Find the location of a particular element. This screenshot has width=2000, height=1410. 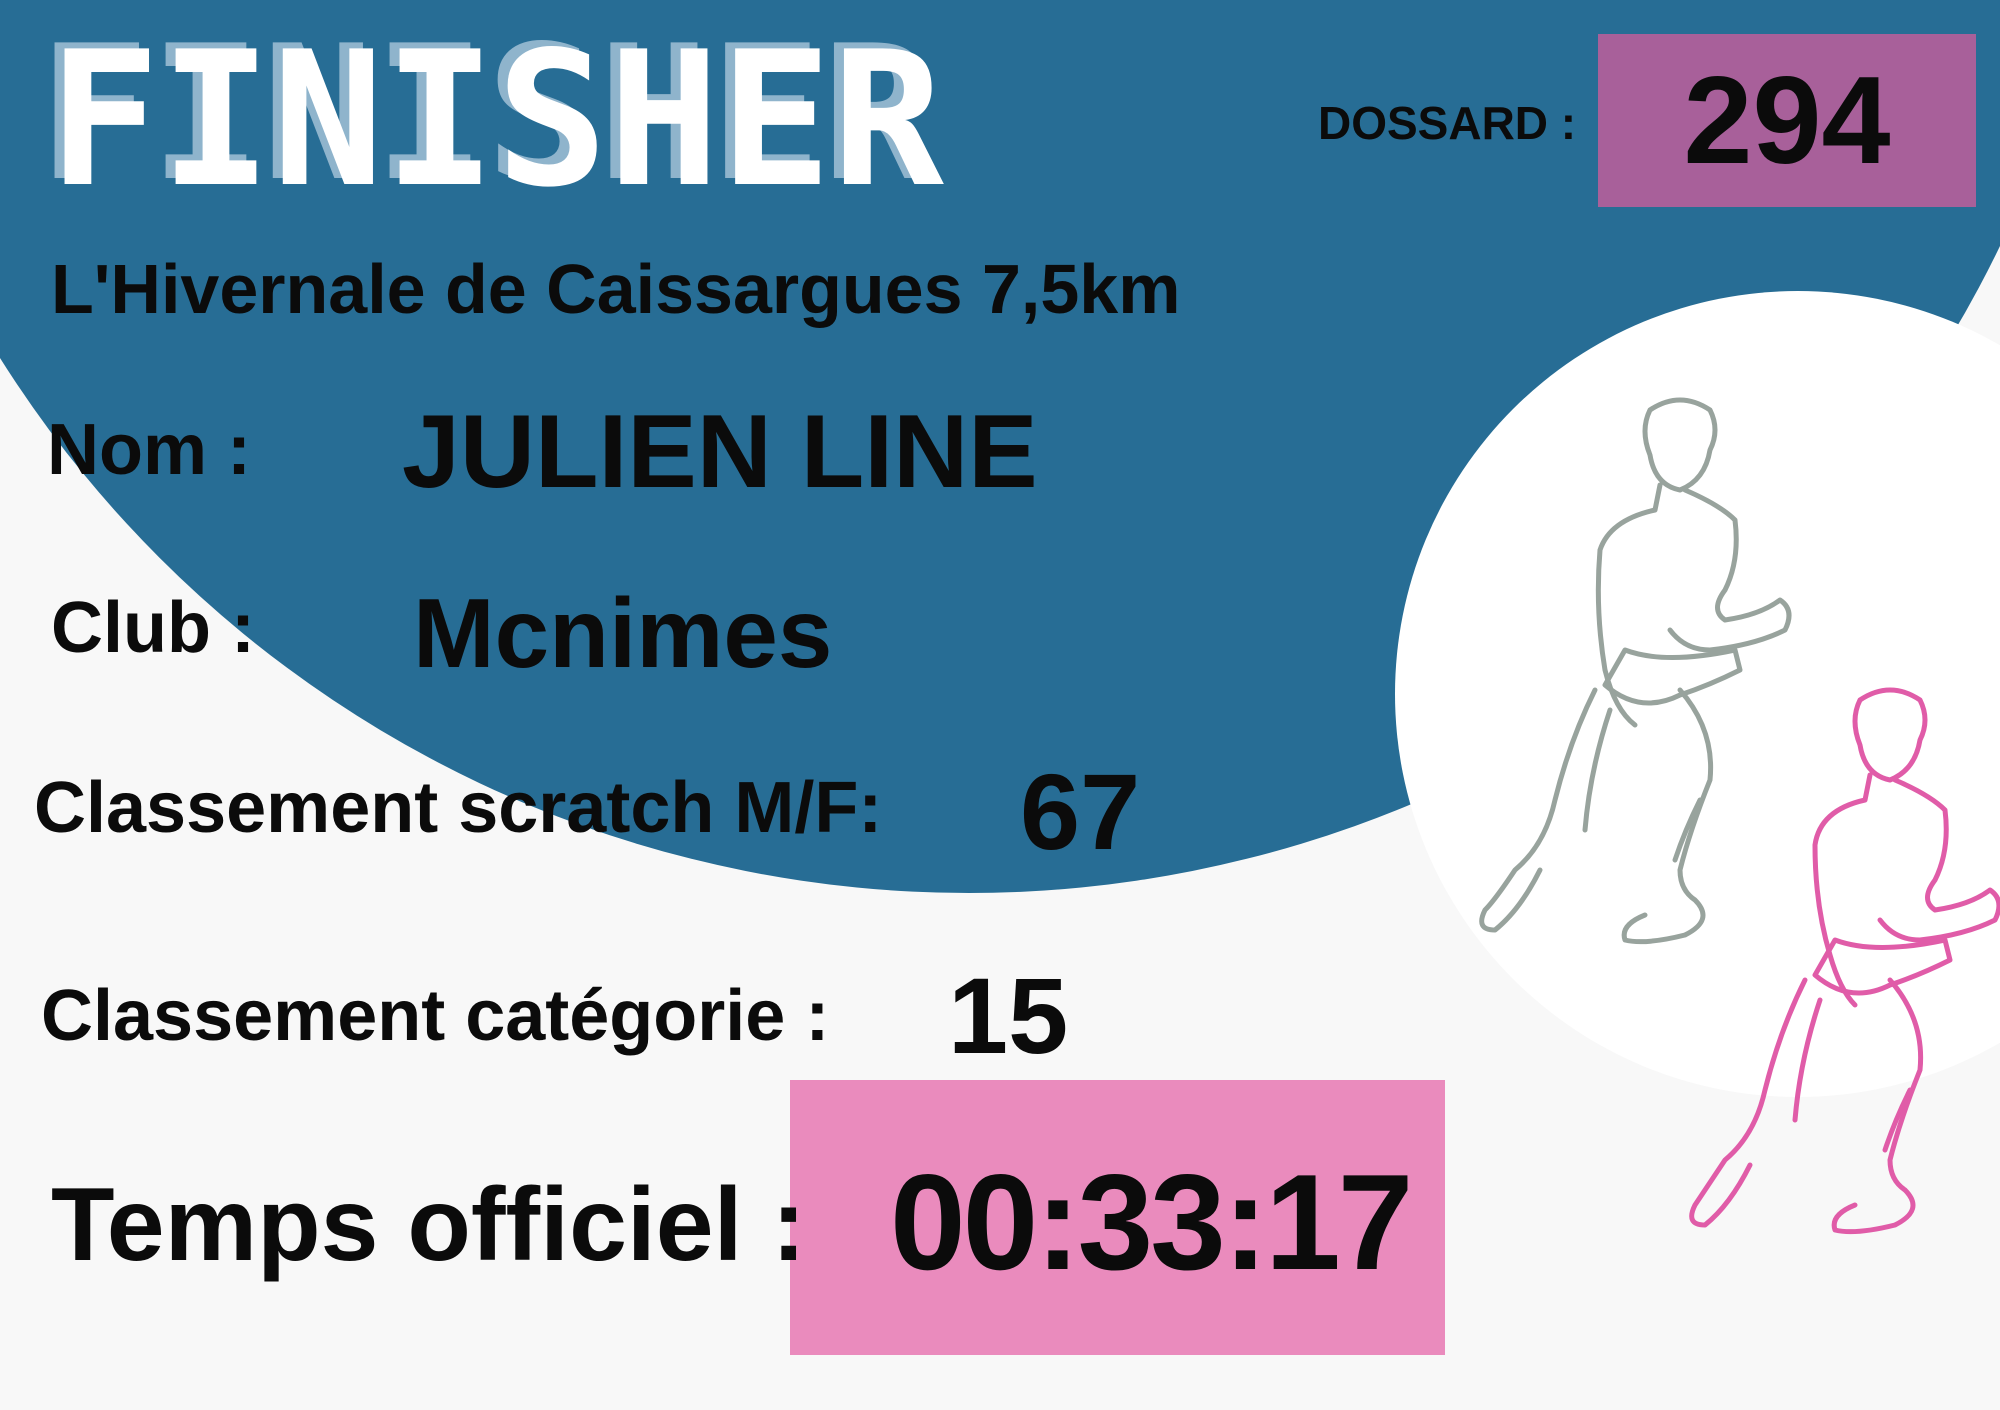

runner-pink-icon is located at coordinates (1844, 961).